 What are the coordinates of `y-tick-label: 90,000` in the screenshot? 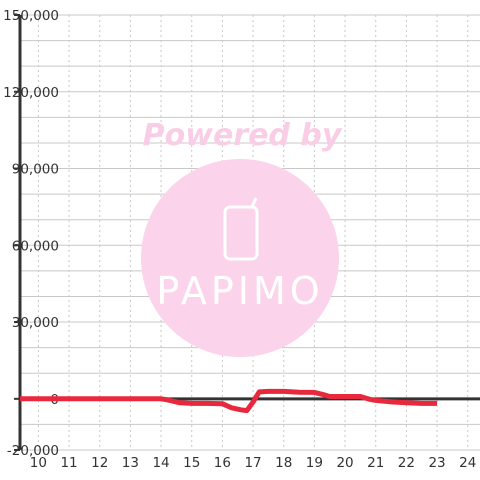 It's located at (35, 170).